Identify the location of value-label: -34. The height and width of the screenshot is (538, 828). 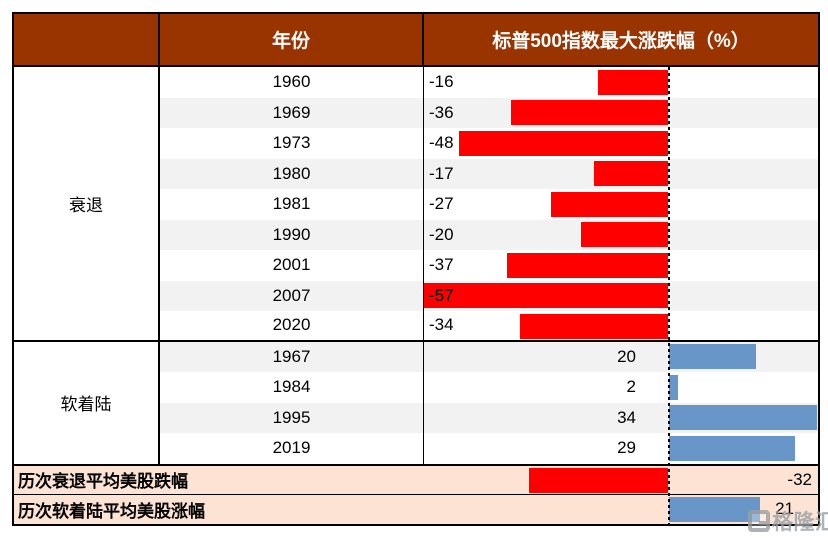
(441, 325).